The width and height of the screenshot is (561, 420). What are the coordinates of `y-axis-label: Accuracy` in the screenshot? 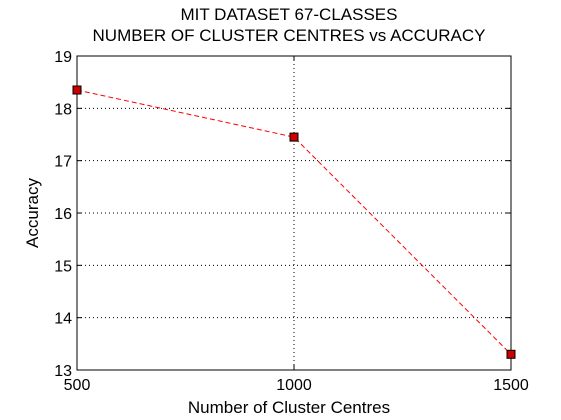 It's located at (32, 213).